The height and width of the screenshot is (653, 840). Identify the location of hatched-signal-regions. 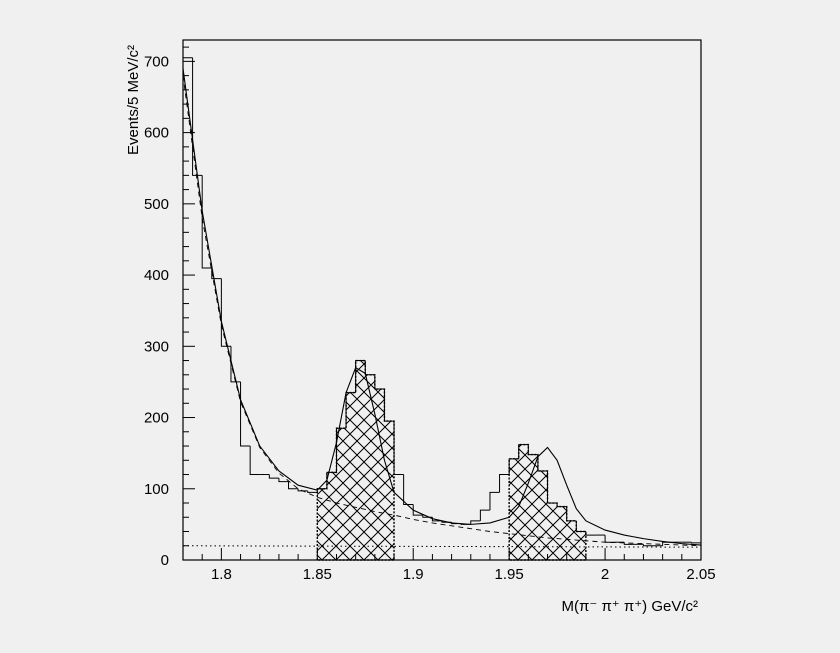
(451, 460).